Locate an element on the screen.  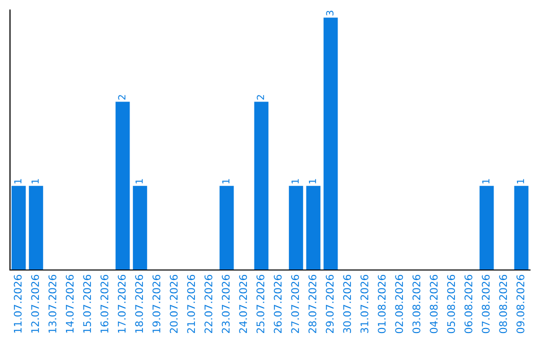
x-tick-label: 25.07.2026 is located at coordinates (260, 304).